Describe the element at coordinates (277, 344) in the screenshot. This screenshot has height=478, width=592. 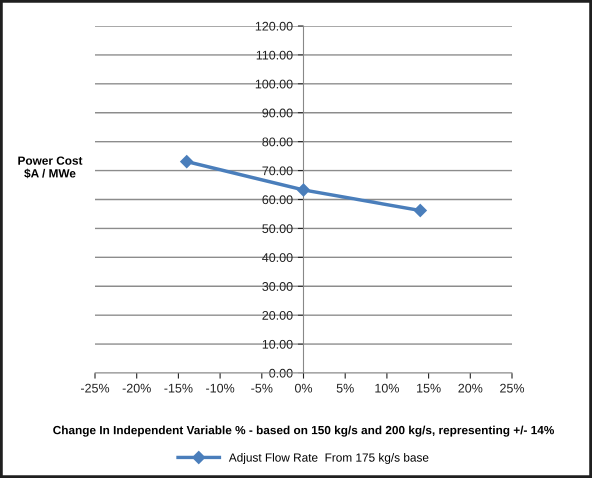
I see `y-tick-label: 10.00` at that location.